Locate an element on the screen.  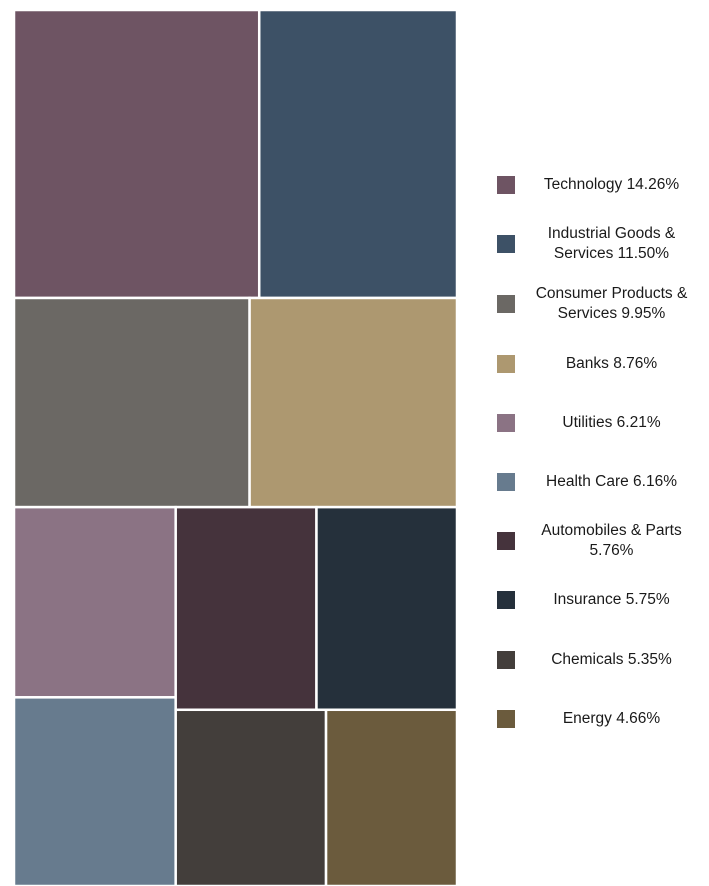
legend-swatch-chemicals is located at coordinates (506, 660).